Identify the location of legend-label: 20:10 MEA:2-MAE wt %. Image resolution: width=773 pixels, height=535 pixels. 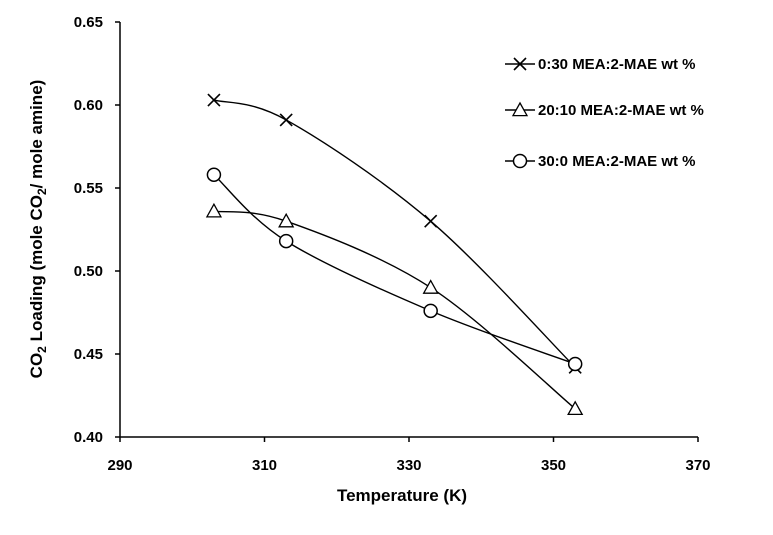
(621, 110).